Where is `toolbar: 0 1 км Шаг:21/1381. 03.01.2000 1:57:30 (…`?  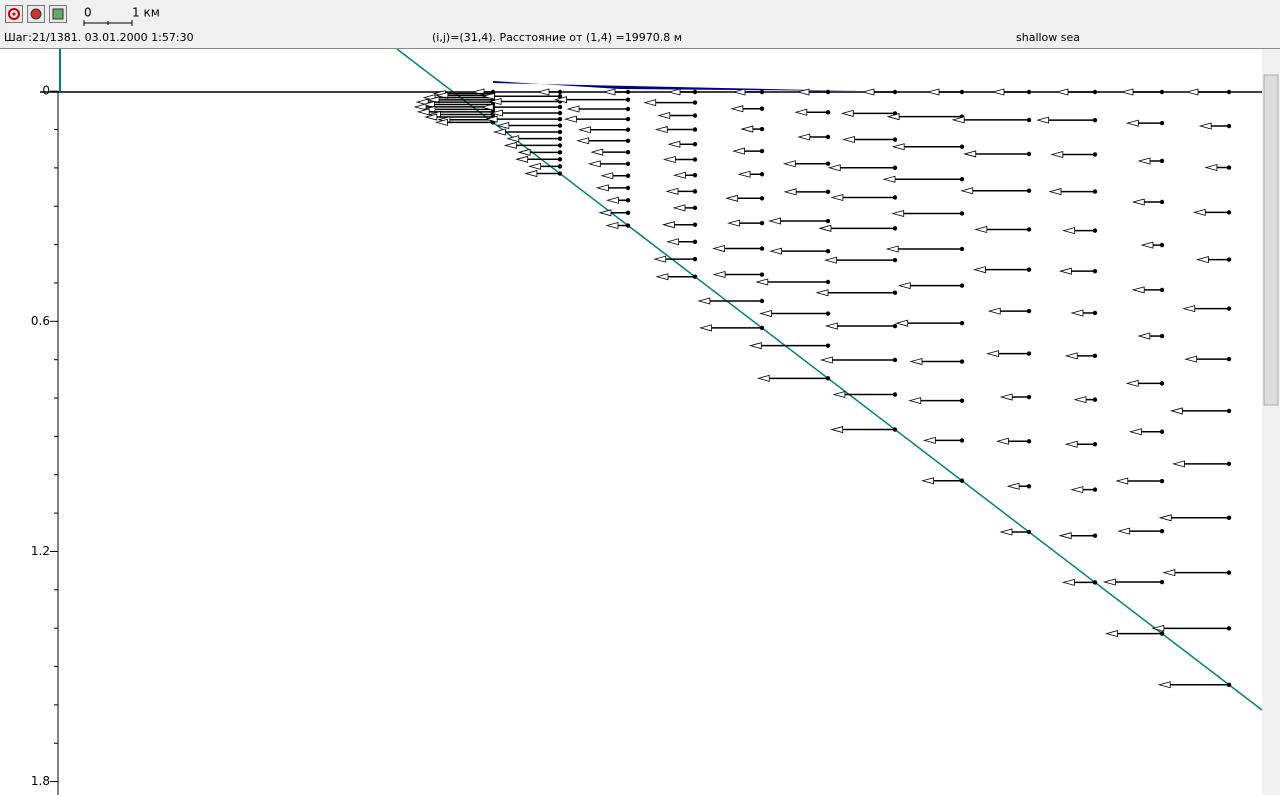
toolbar: 0 1 км Шаг:21/1381. 03.01.2000 1:57:30 (… is located at coordinates (640, 24).